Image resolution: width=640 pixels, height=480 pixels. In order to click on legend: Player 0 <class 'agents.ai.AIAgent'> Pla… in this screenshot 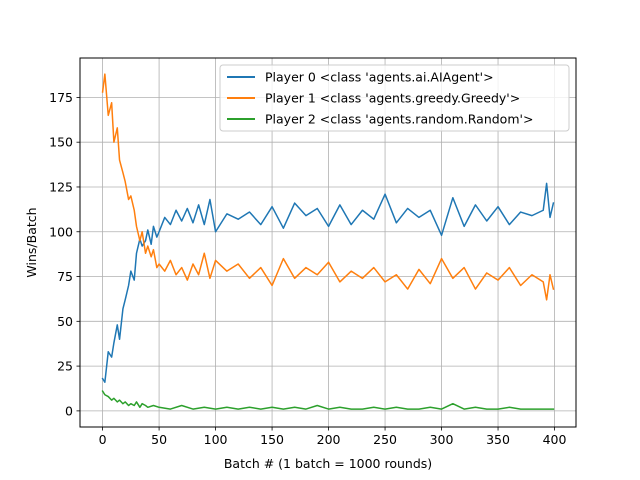, I will do `click(394, 98)`.